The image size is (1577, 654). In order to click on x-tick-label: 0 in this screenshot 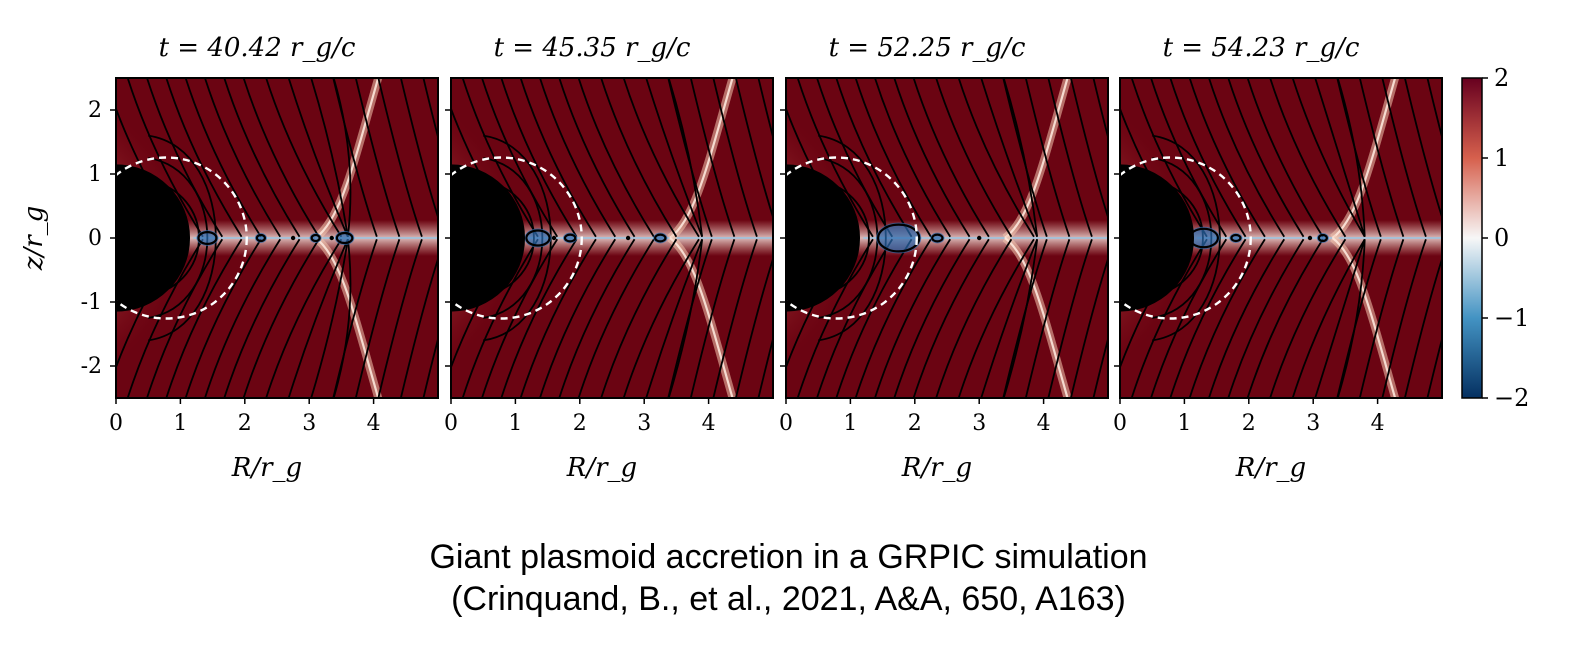, I will do `click(1120, 423)`.